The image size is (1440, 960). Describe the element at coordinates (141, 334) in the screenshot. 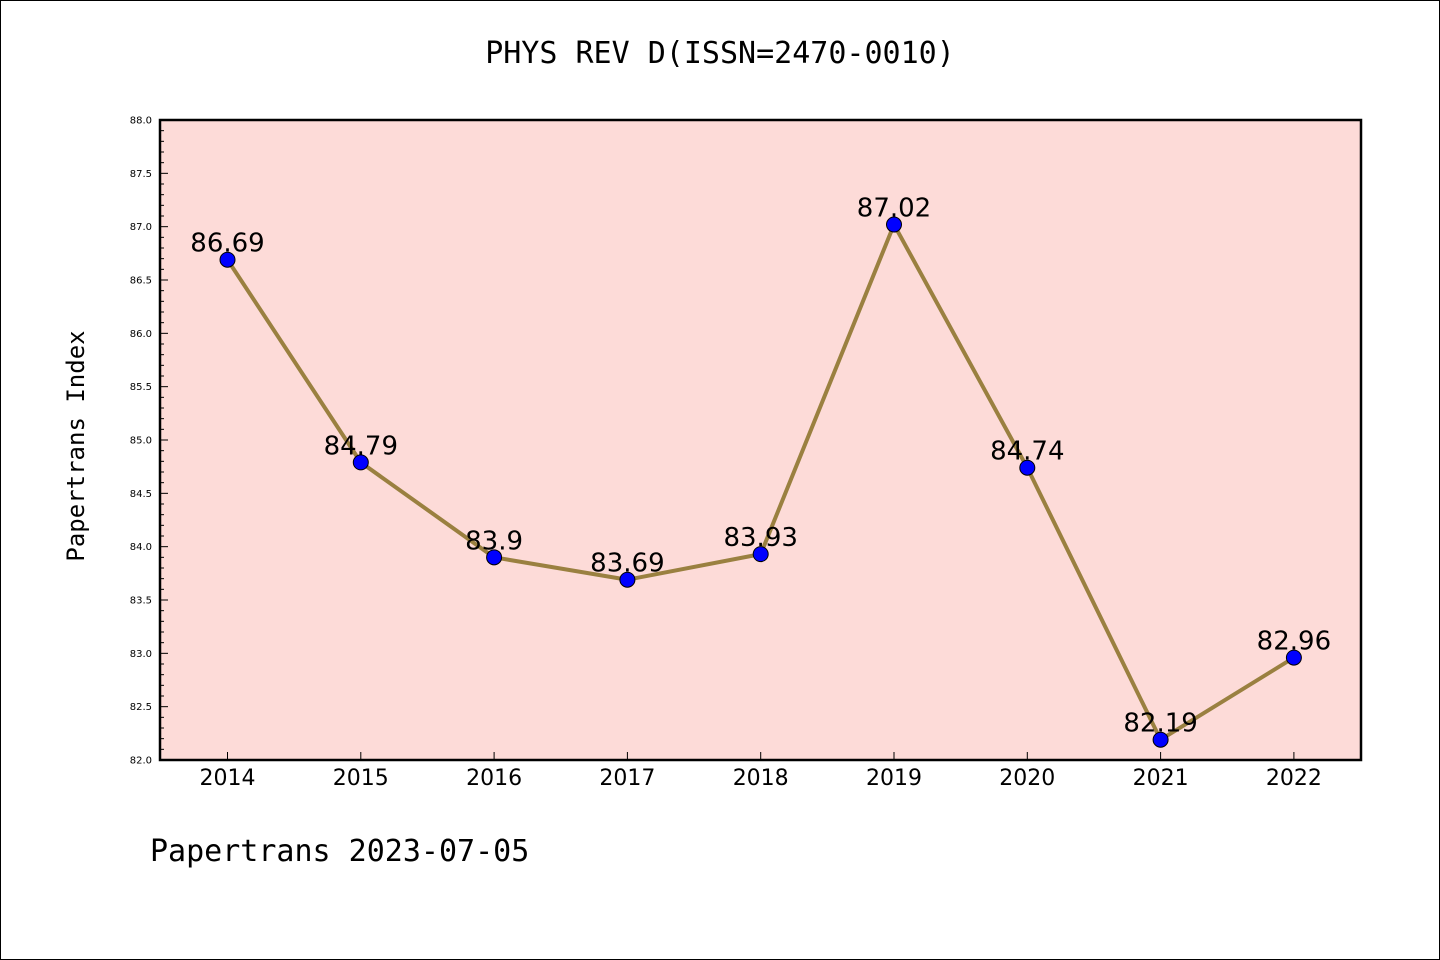

I see `y-tick-label: 86.0` at that location.